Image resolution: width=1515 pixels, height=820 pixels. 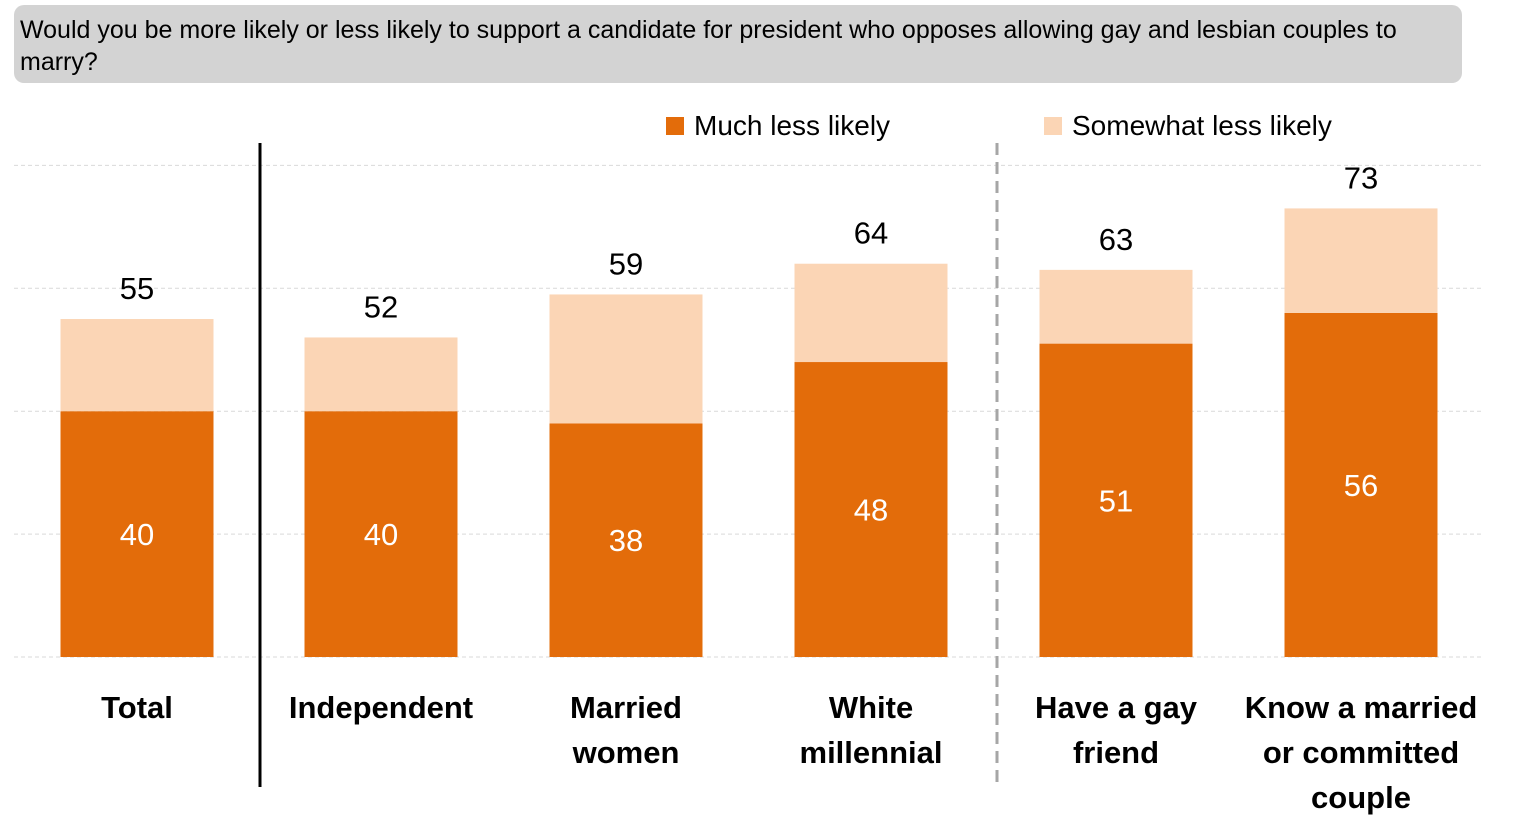 I want to click on bar-total-label: 64, so click(x=871, y=233).